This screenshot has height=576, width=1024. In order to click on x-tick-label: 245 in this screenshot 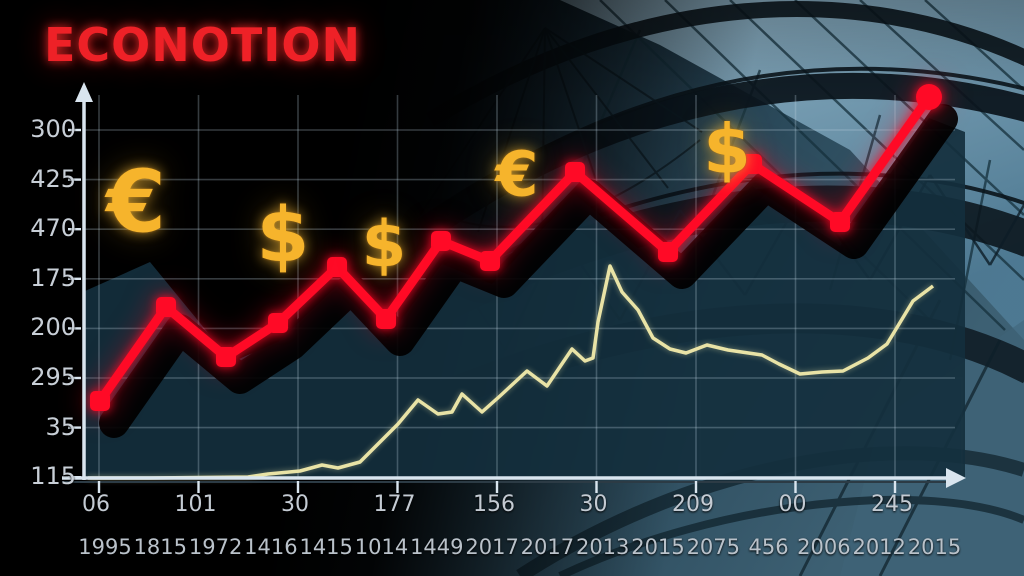, I will do `click(892, 504)`.